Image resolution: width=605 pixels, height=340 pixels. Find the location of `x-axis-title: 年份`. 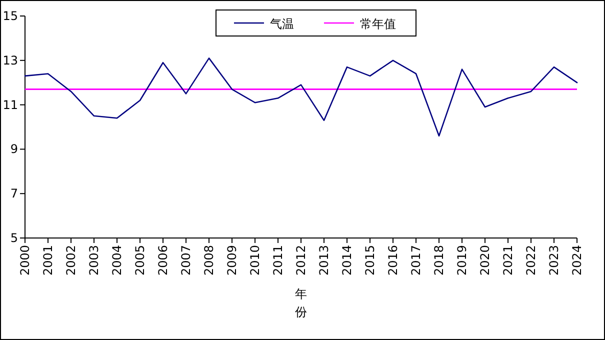

x-axis-title: 年份 is located at coordinates (301, 303).